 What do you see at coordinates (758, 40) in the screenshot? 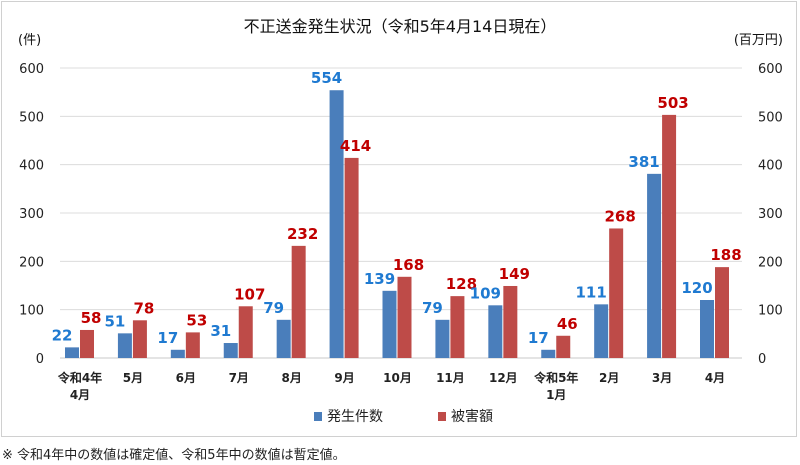
I see `y-axis-right-label: (百万円)` at bounding box center [758, 40].